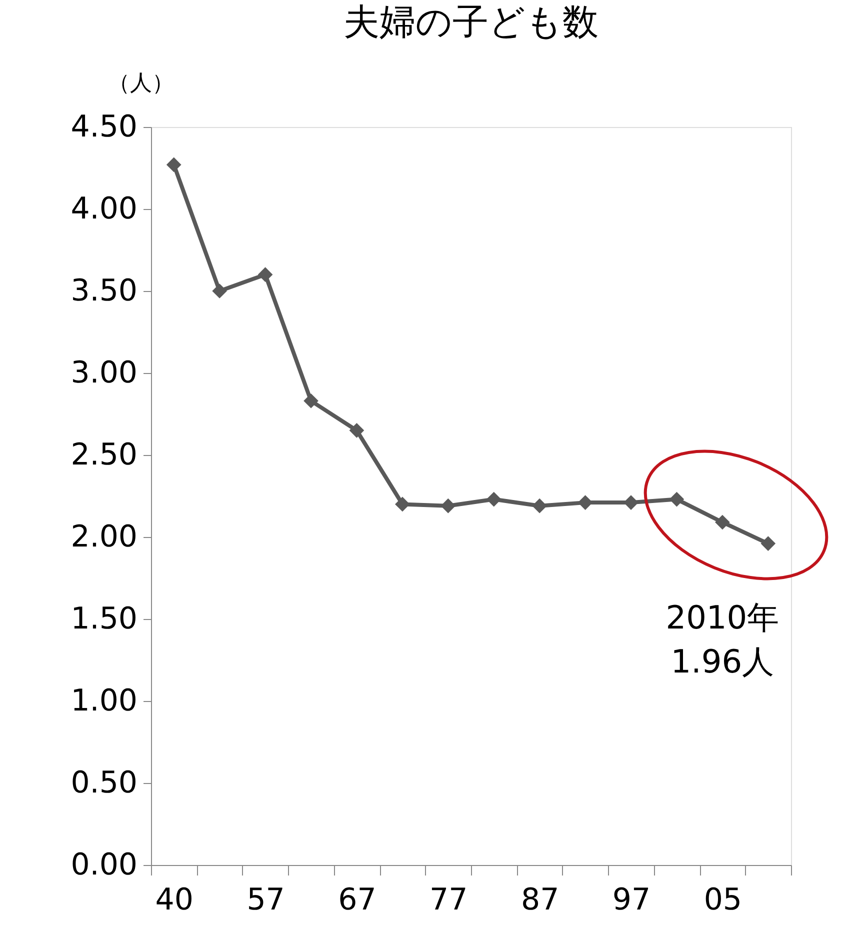  What do you see at coordinates (104, 783) in the screenshot?
I see `y-tick-label: 0.50` at bounding box center [104, 783].